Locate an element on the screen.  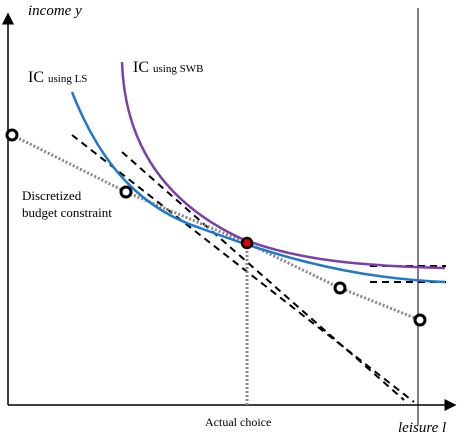
budget-label: budget constraint is located at coordinates (67, 212).